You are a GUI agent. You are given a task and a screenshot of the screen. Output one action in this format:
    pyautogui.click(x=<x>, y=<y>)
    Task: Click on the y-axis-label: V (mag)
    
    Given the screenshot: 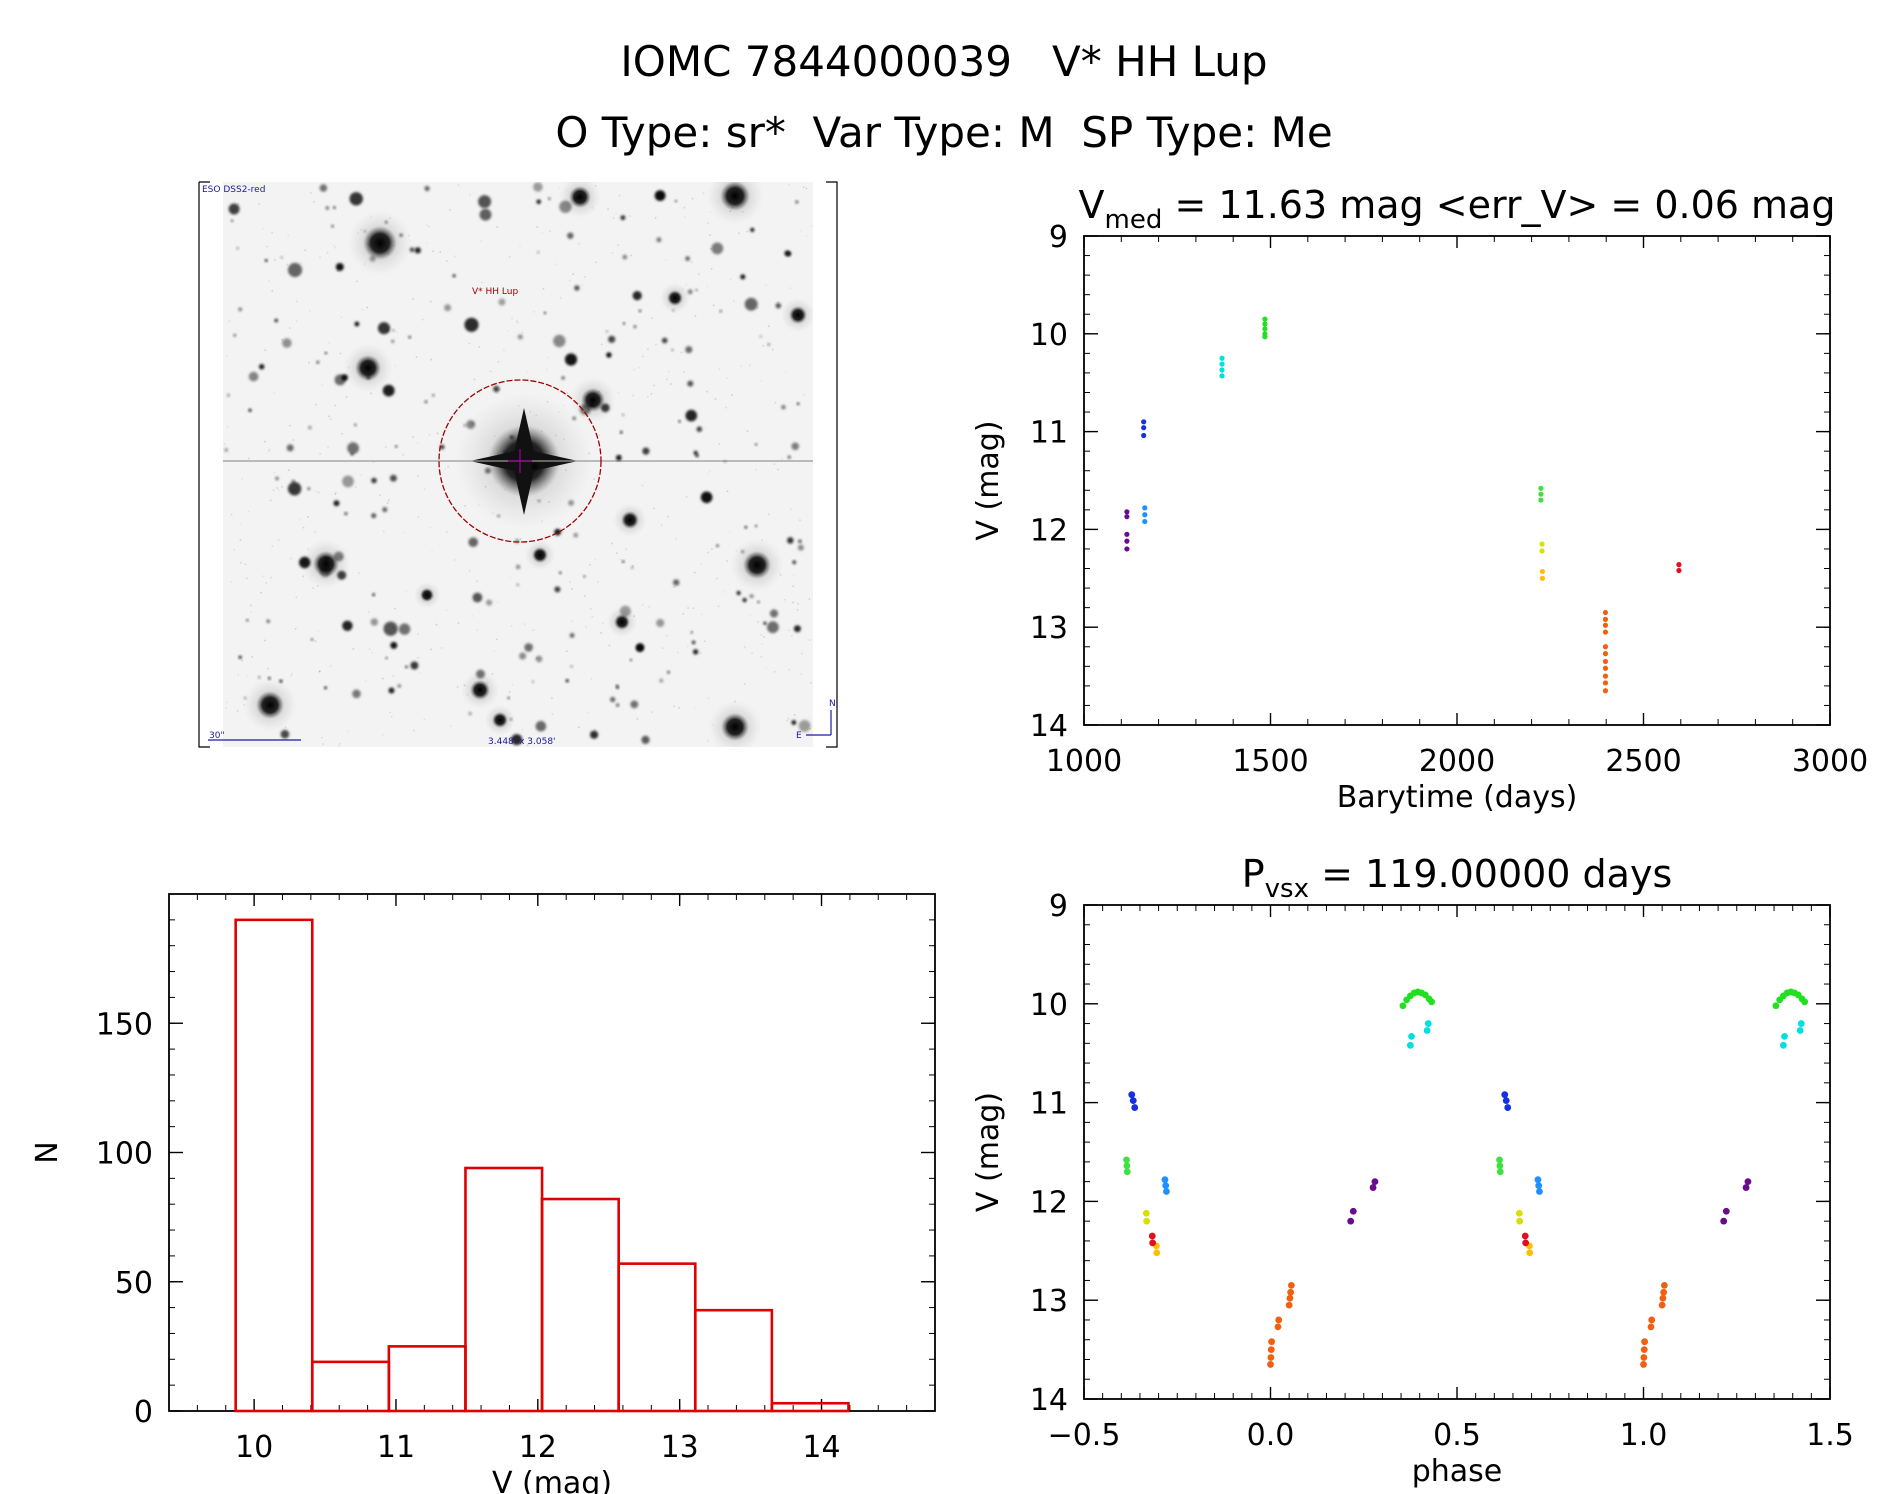 What is the action you would take?
    pyautogui.click(x=988, y=1152)
    